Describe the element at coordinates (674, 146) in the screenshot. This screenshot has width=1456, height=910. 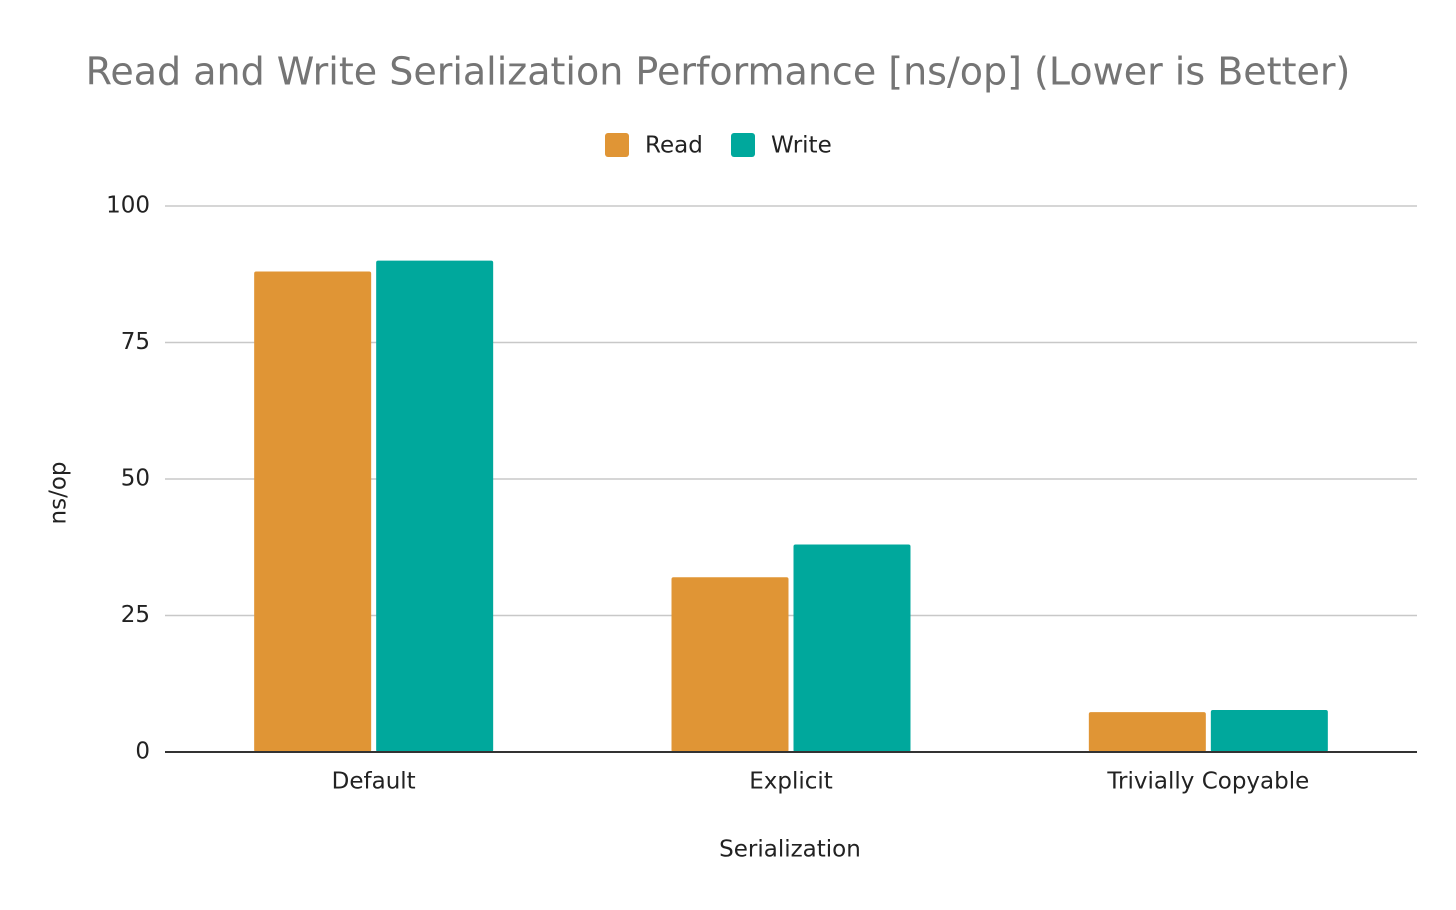
I see `legend-label: Read` at that location.